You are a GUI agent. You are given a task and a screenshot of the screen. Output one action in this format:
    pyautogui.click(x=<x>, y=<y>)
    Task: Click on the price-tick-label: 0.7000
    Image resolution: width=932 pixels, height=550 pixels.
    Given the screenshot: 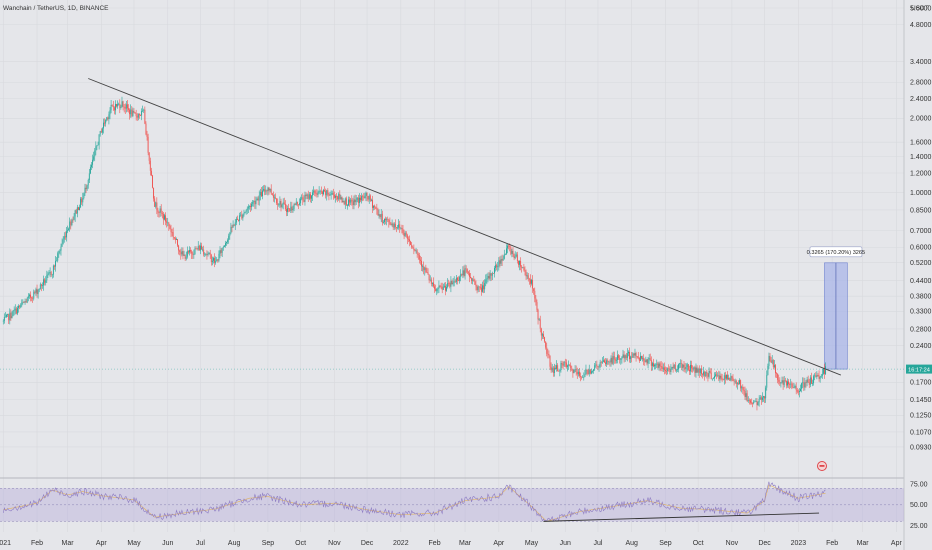 What is the action you would take?
    pyautogui.click(x=921, y=231)
    